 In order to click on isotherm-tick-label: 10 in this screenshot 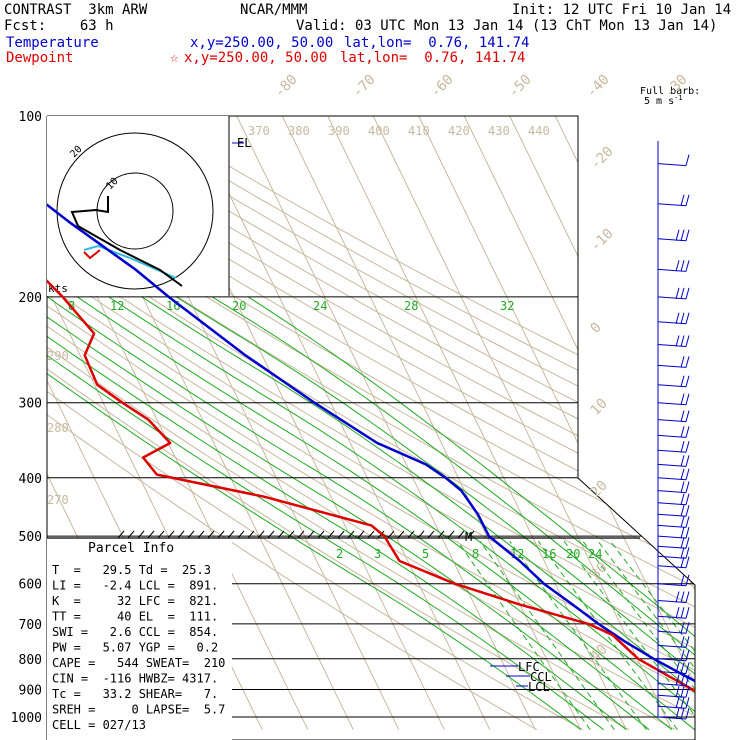, I will do `click(599, 407)`.